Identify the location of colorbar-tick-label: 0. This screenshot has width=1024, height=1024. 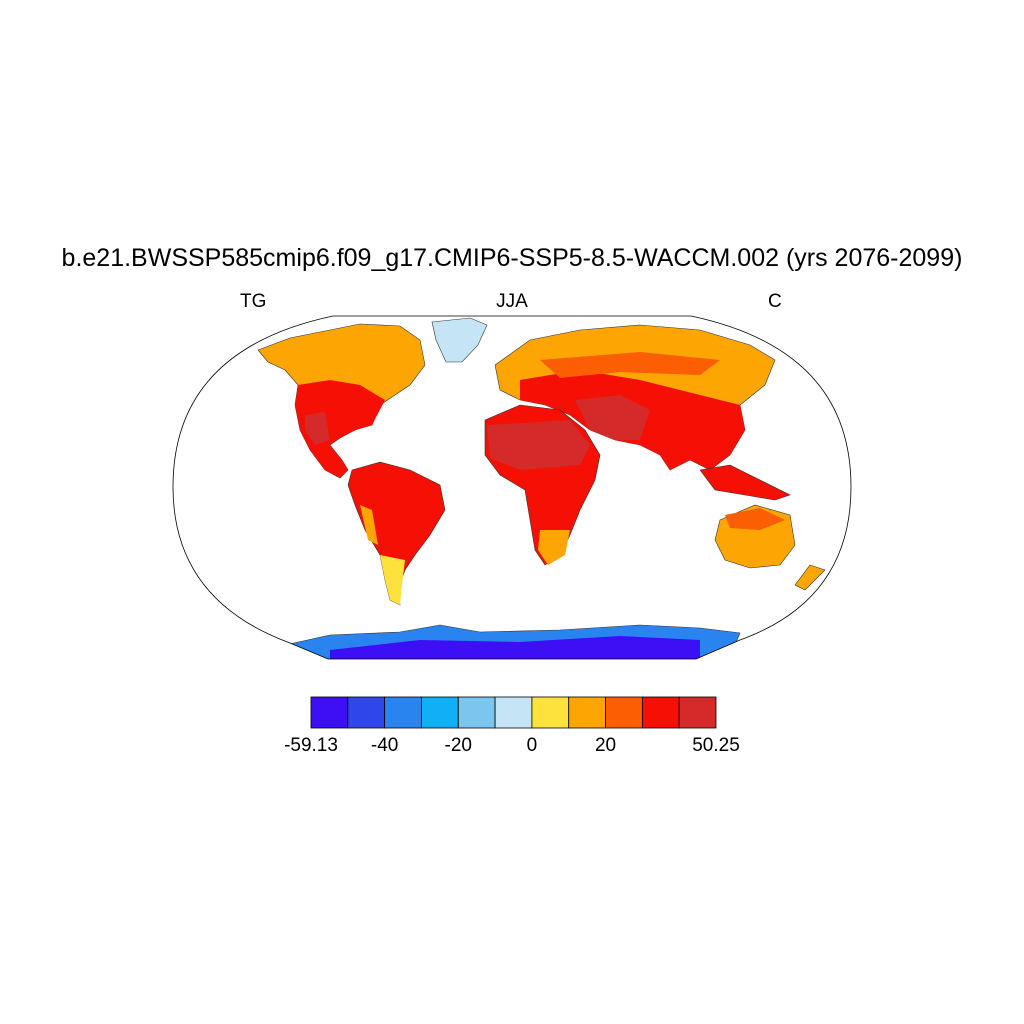
(532, 745).